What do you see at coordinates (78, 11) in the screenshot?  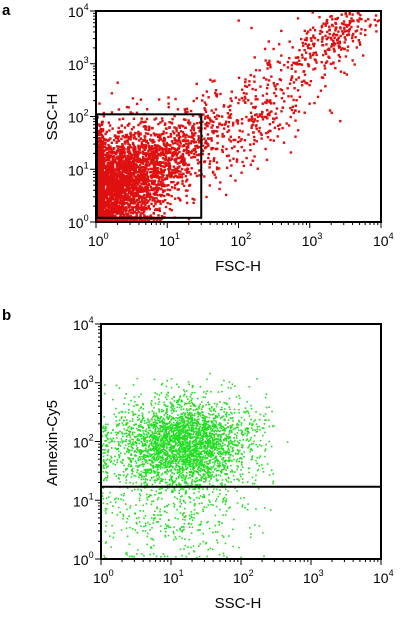 I see `y-tick-label: 104` at bounding box center [78, 11].